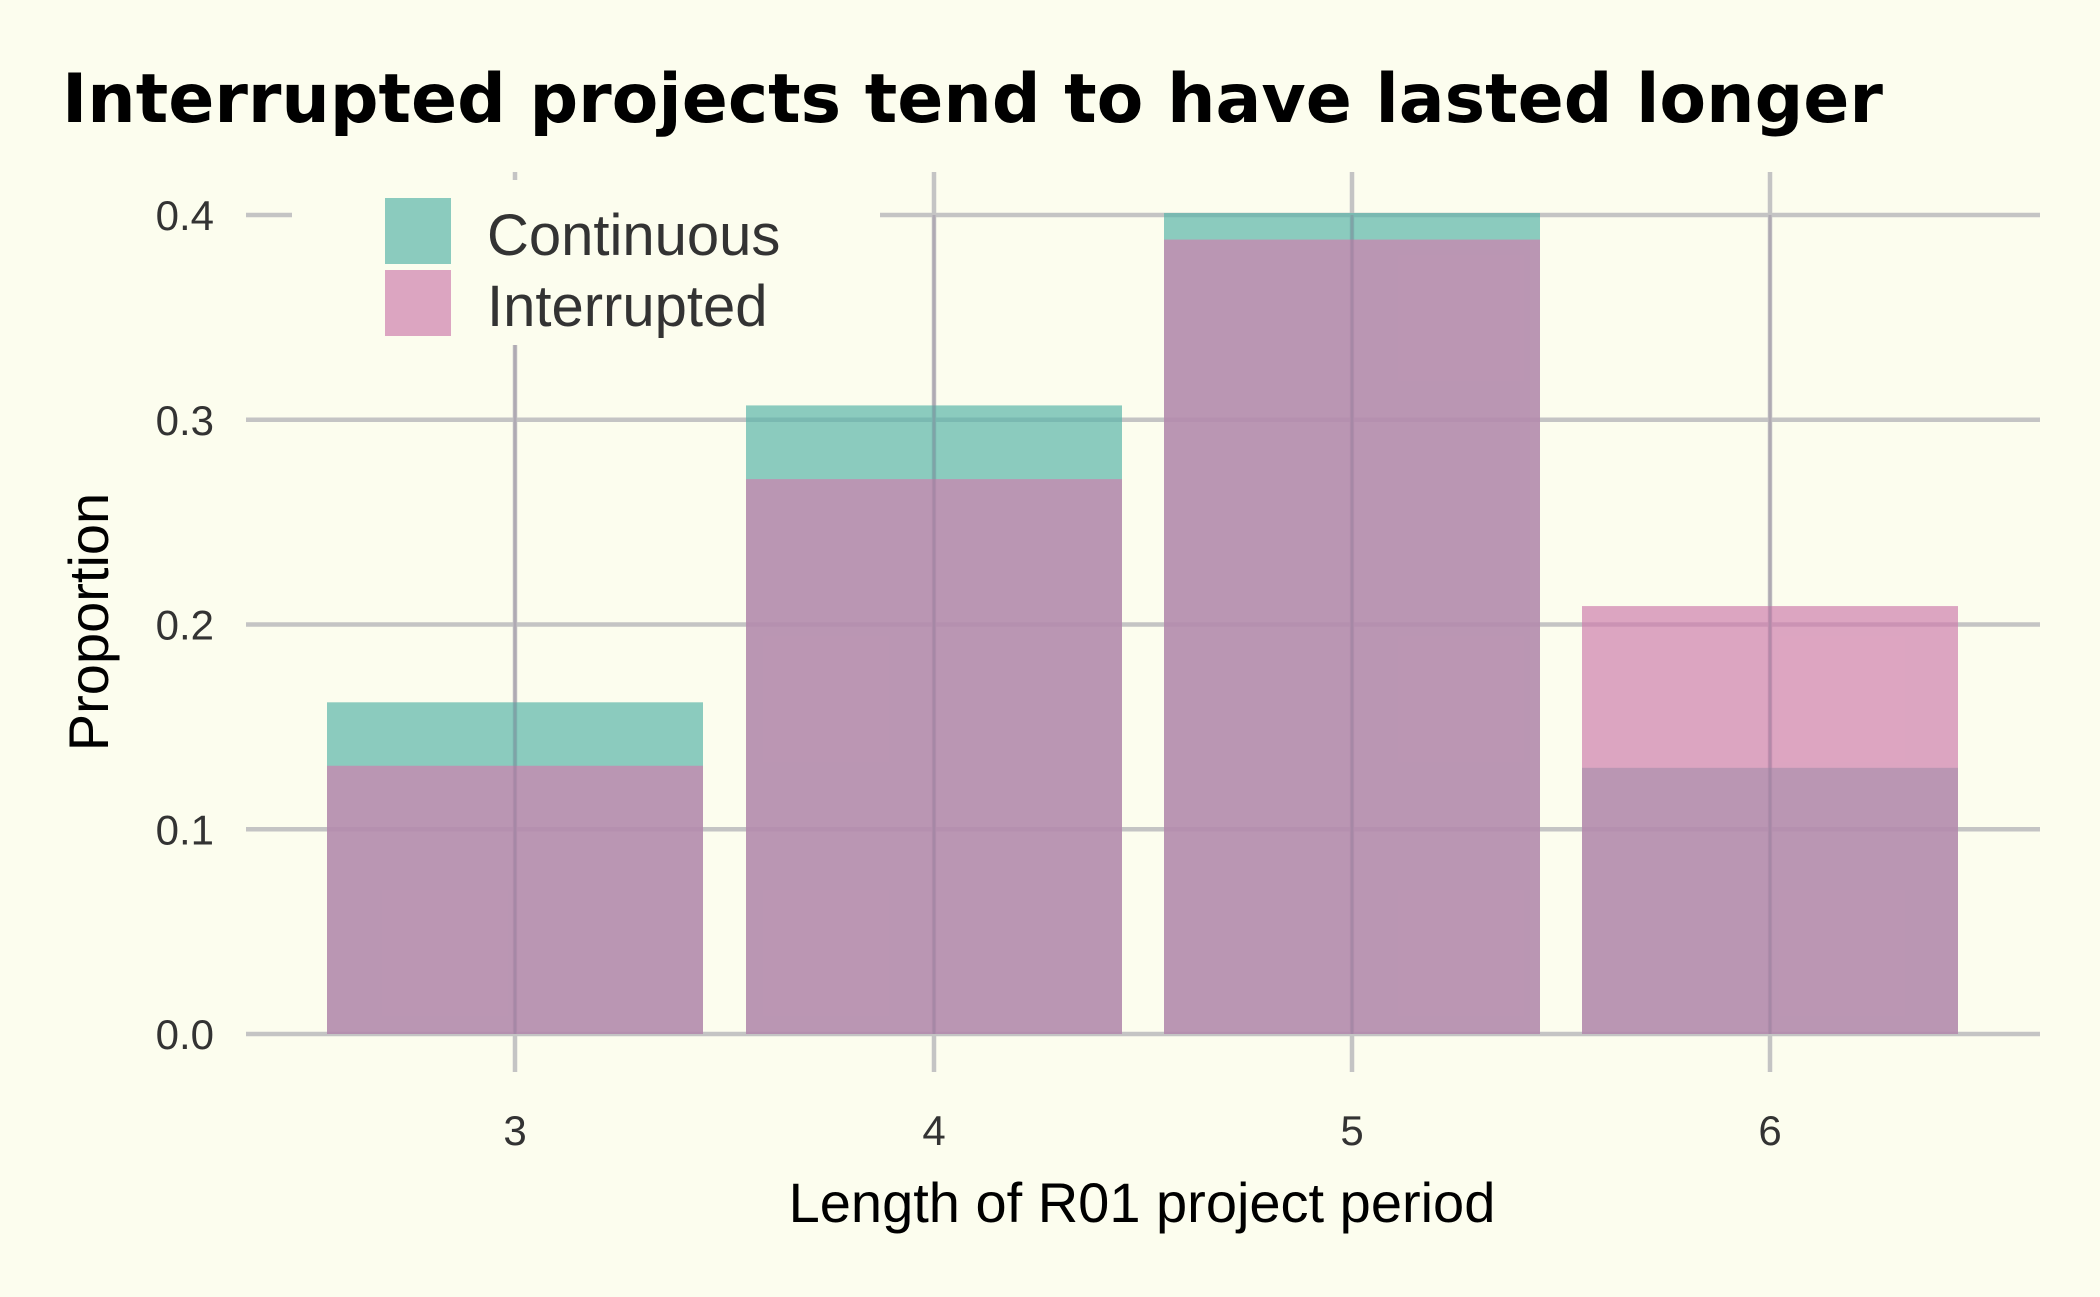 The image size is (2100, 1297). What do you see at coordinates (185, 1034) in the screenshot?
I see `y-tick-label: 0.0` at bounding box center [185, 1034].